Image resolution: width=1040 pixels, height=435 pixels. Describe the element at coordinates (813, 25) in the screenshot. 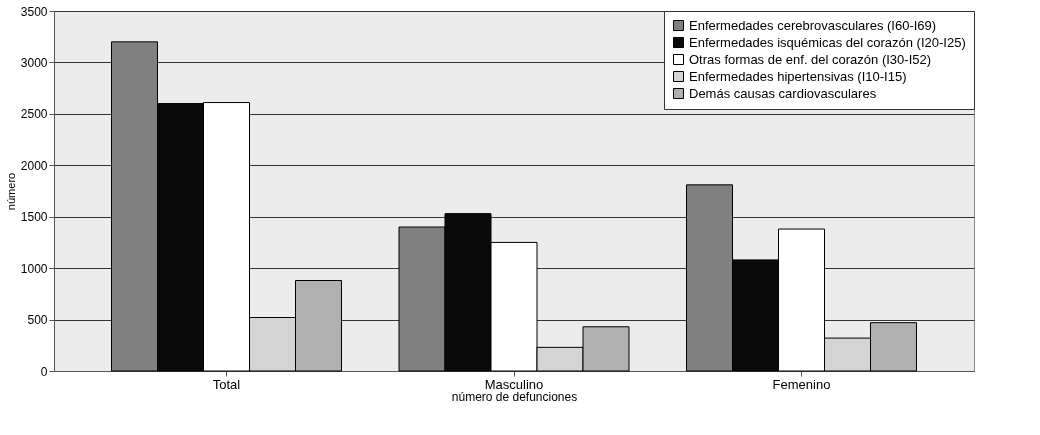

I see `legend-label: Enfermedades cerebrovasculares (I60-I69)` at that location.